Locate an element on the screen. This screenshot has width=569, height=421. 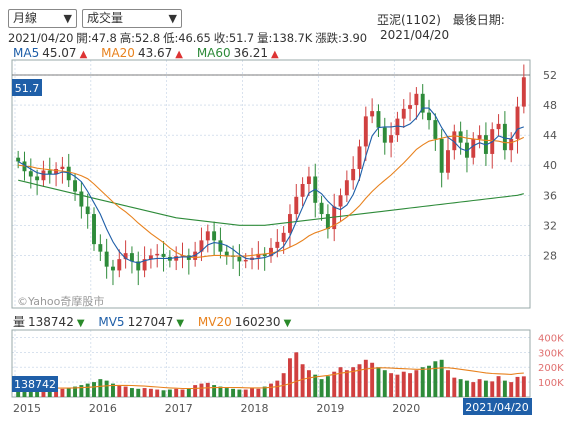
last-date-label: 最後日期: is located at coordinates (478, 20).